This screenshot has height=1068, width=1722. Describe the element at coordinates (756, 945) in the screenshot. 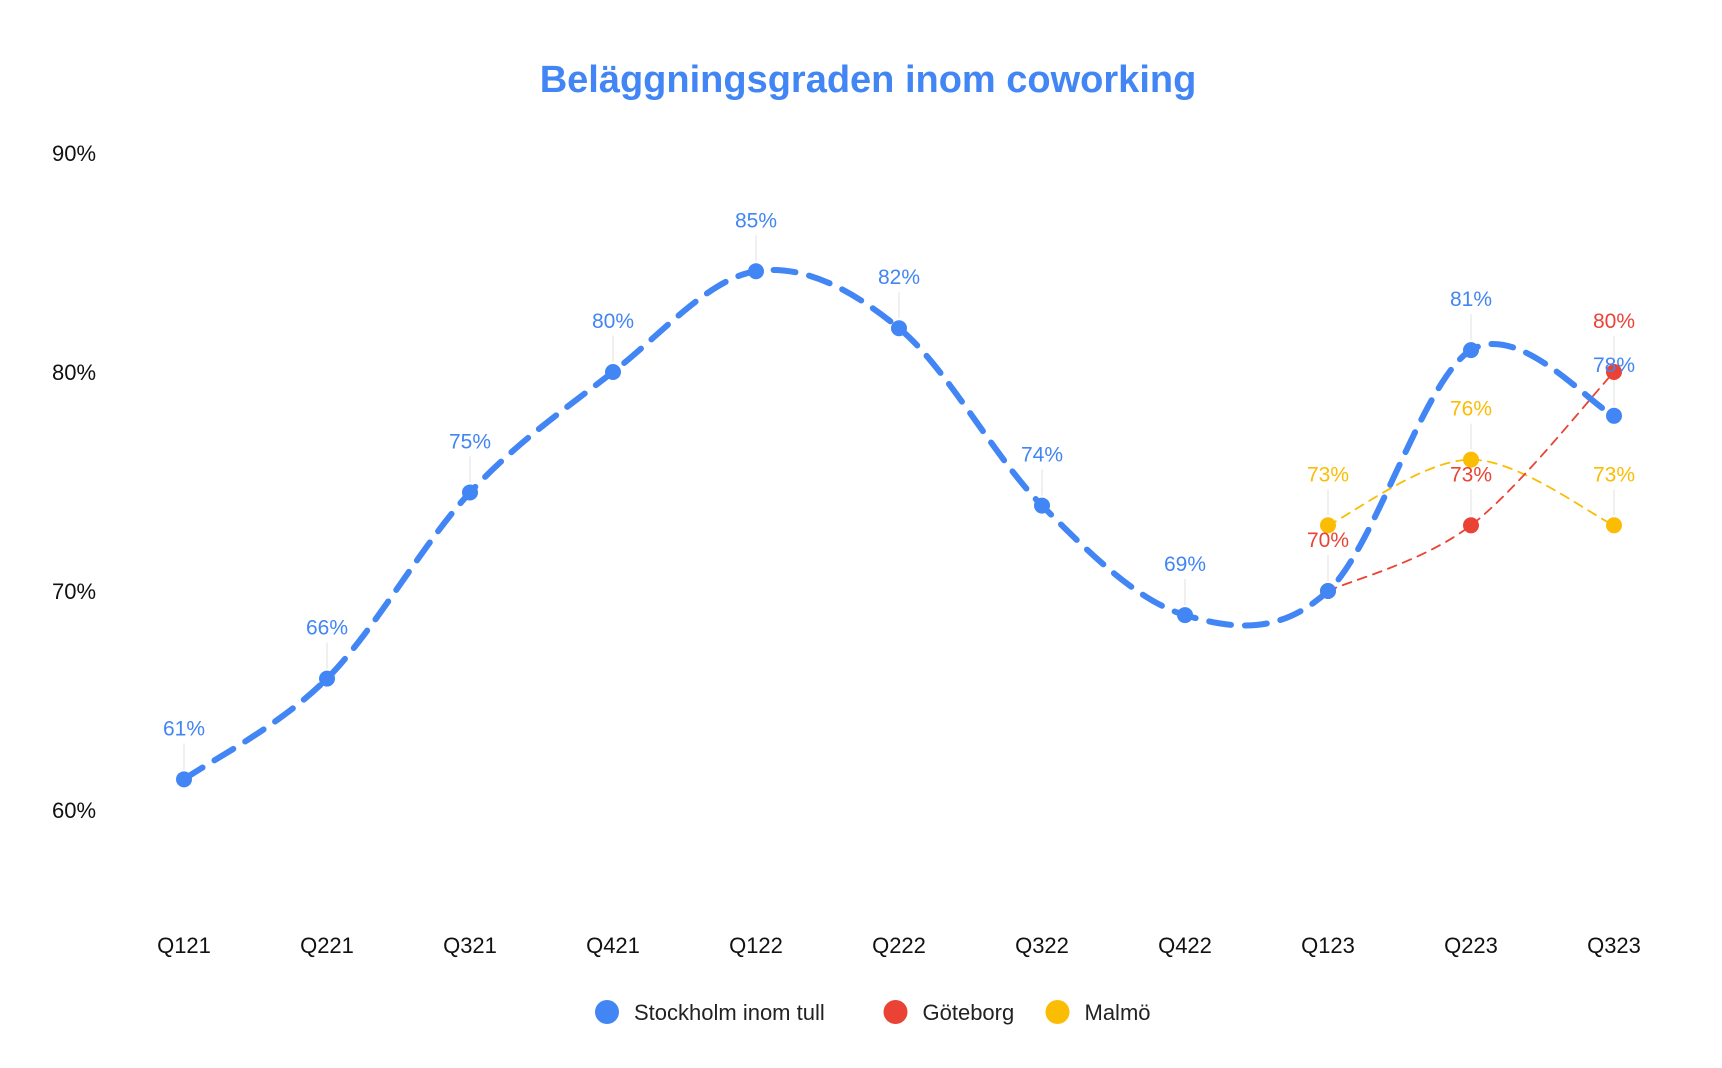

I see `x-tick-label: Q122` at that location.